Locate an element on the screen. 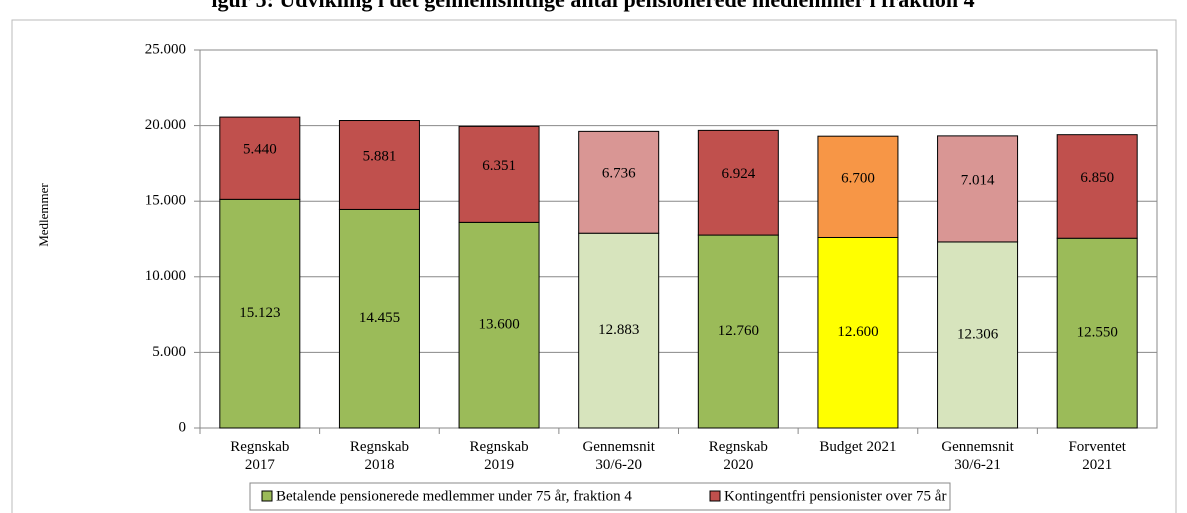  x-tick-label: Gennemsnit 30/6-20 is located at coordinates (618, 456).